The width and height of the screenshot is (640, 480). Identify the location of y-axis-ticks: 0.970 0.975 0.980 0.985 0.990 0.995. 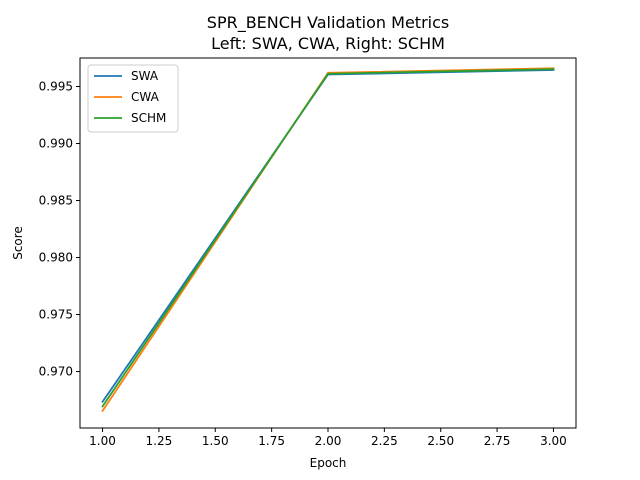
(59, 229).